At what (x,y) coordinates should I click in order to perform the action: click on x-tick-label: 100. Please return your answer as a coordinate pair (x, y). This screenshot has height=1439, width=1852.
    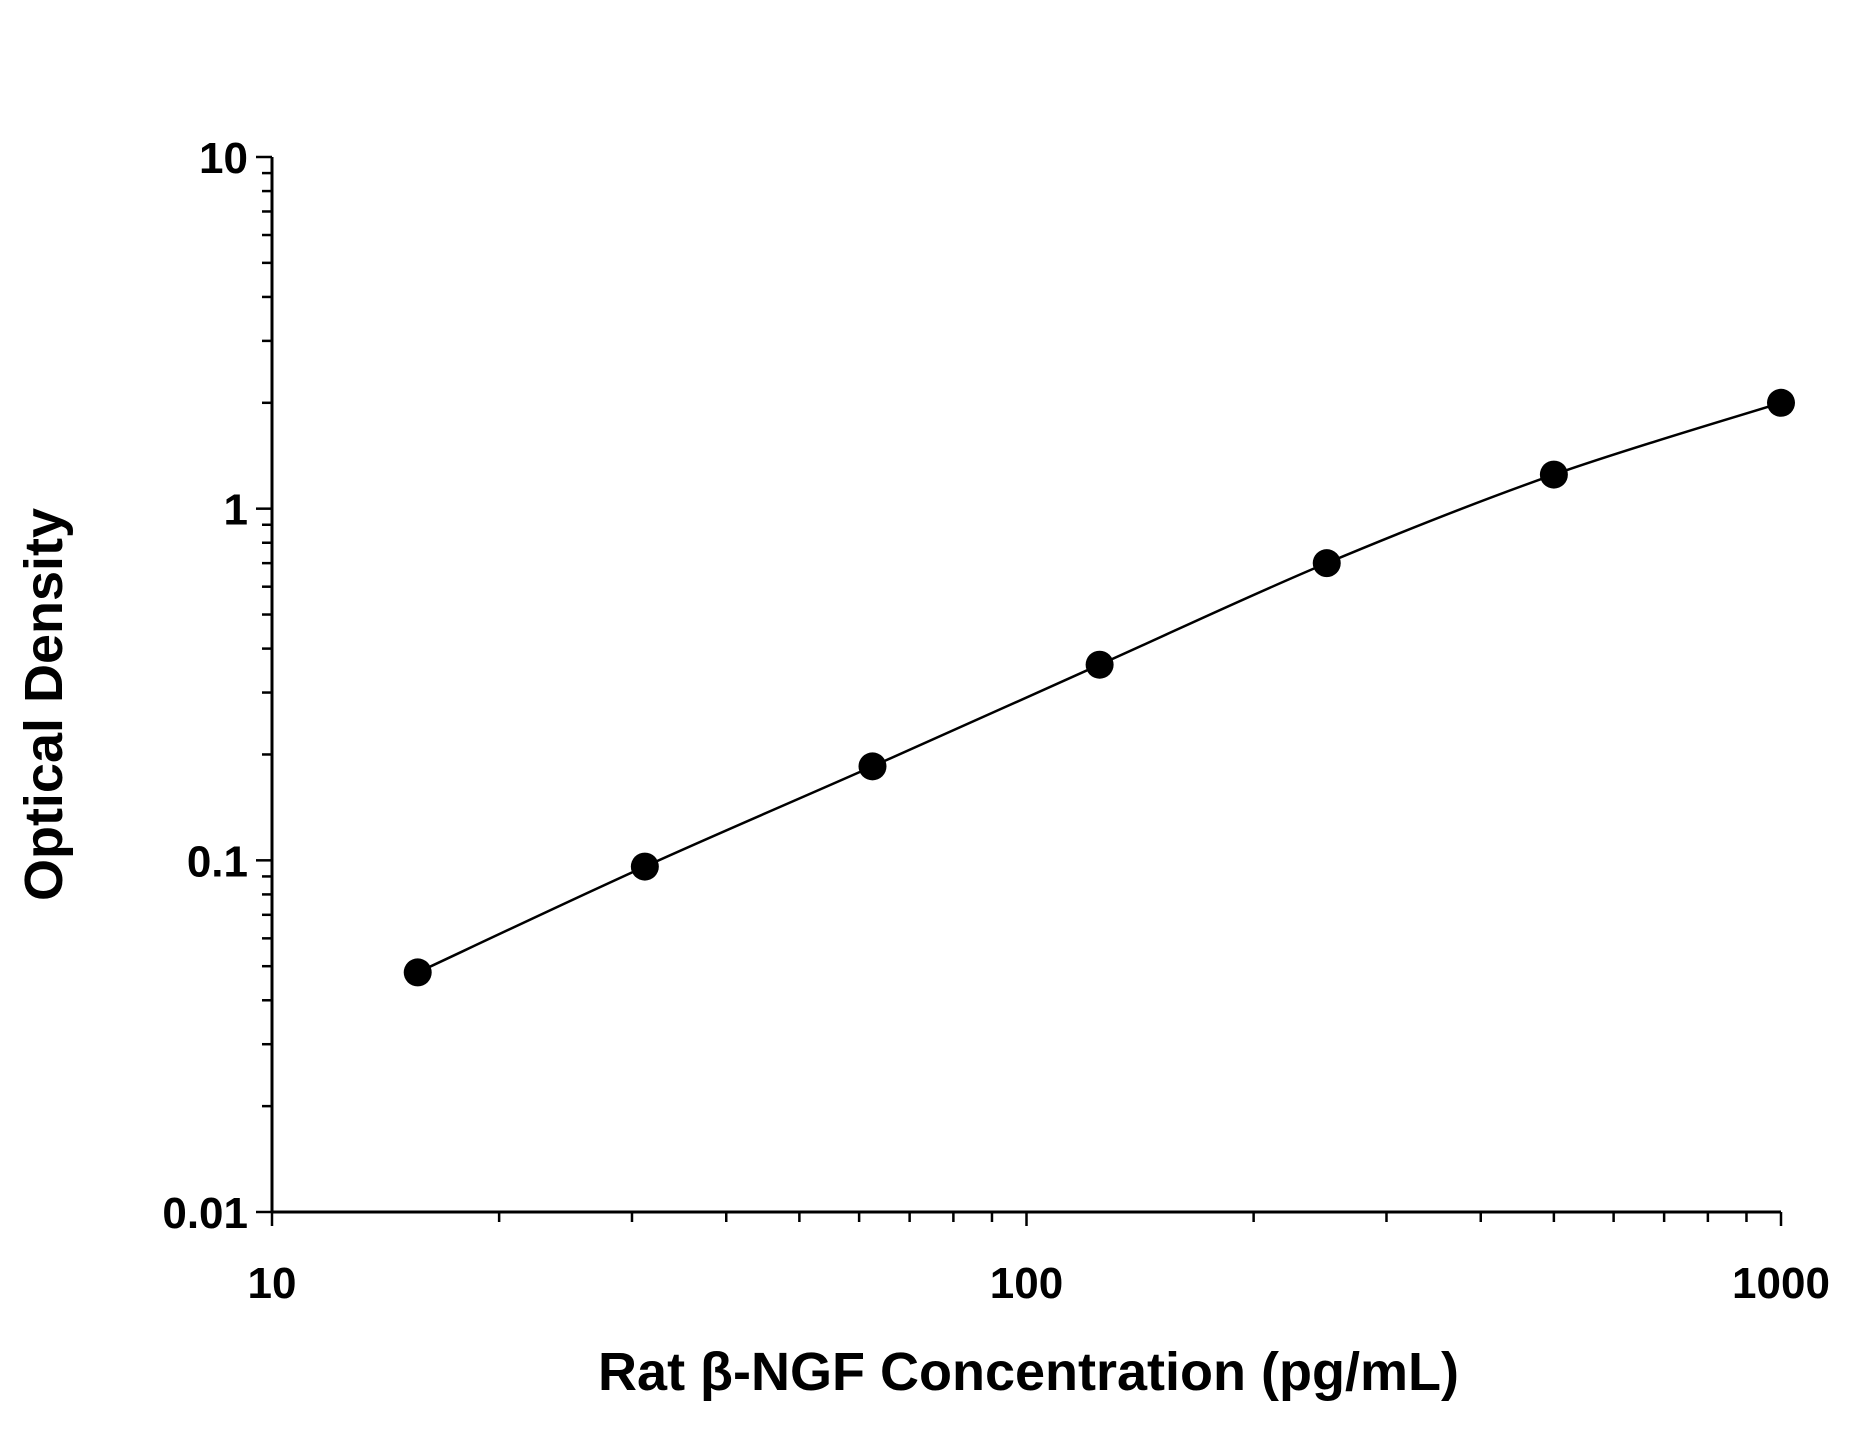
    Looking at the image, I should click on (1026, 1283).